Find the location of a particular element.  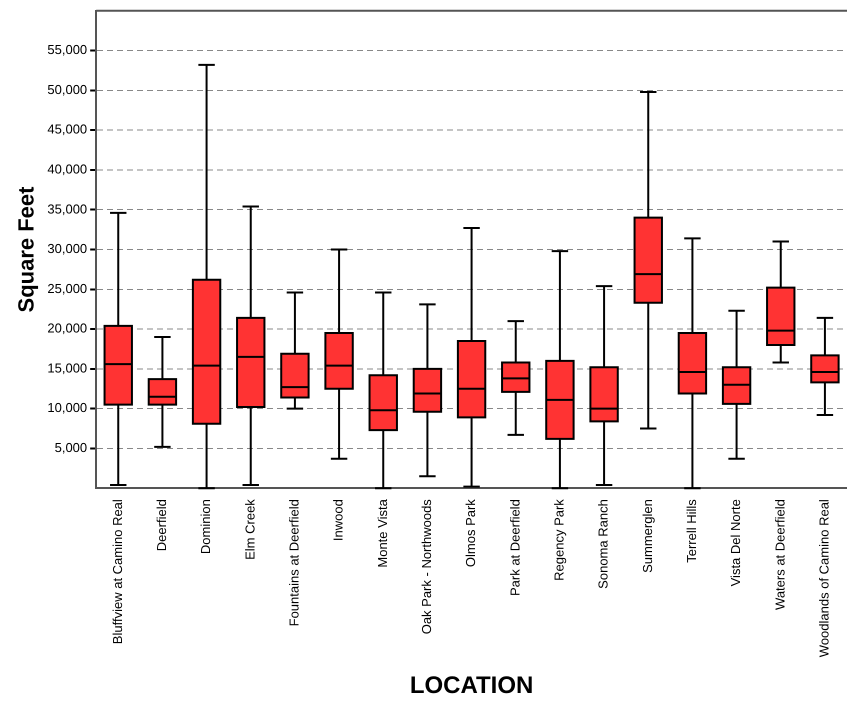

y-tick-label: 40,000 is located at coordinates (67, 169).